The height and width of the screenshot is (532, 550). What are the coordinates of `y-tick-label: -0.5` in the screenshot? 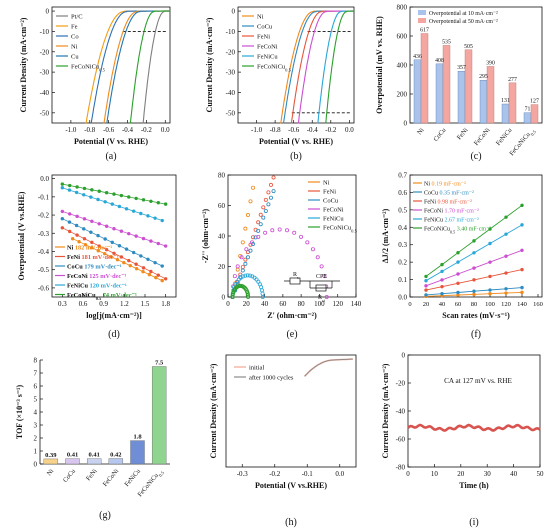 It's located at (44, 270).